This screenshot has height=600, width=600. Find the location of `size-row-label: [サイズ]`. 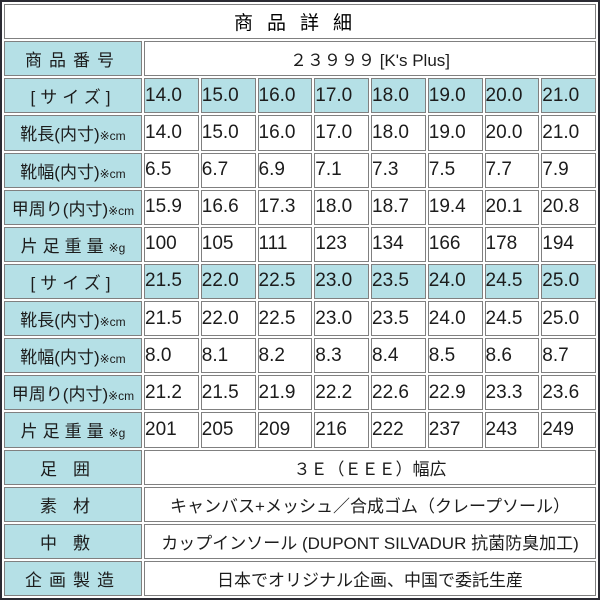

size-row-label: [サイズ] is located at coordinates (73, 281).